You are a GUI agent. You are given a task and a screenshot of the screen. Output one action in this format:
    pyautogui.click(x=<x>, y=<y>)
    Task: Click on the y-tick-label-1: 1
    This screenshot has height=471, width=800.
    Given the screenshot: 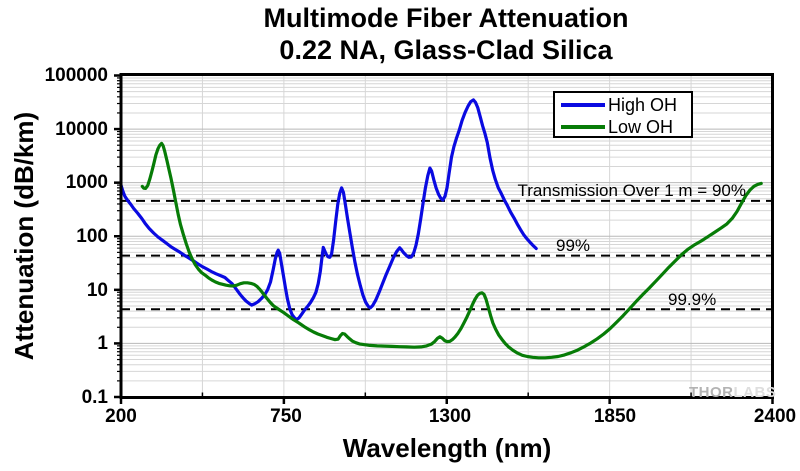 What is the action you would take?
    pyautogui.click(x=102, y=343)
    